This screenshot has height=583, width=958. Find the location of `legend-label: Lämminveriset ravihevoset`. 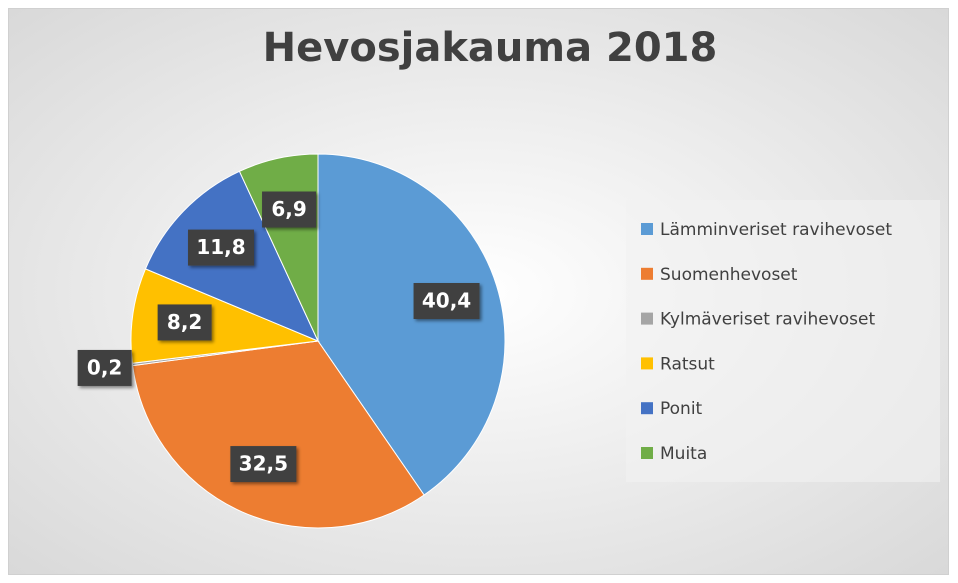

legend-label: Lämminveriset ravihevoset is located at coordinates (776, 230).